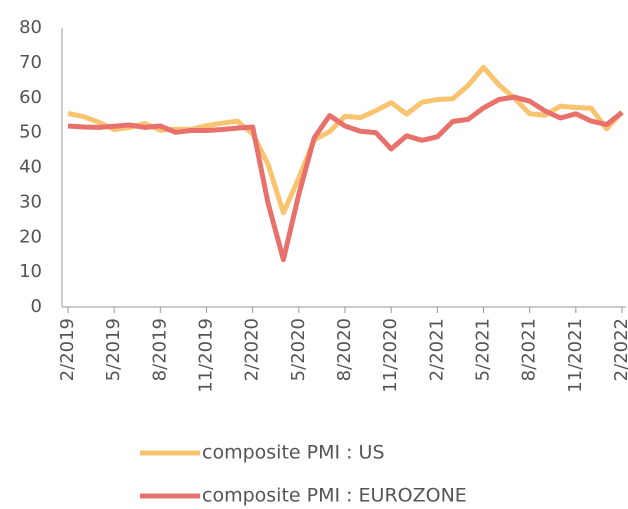  I want to click on y-tick-label: 60, so click(30, 97).